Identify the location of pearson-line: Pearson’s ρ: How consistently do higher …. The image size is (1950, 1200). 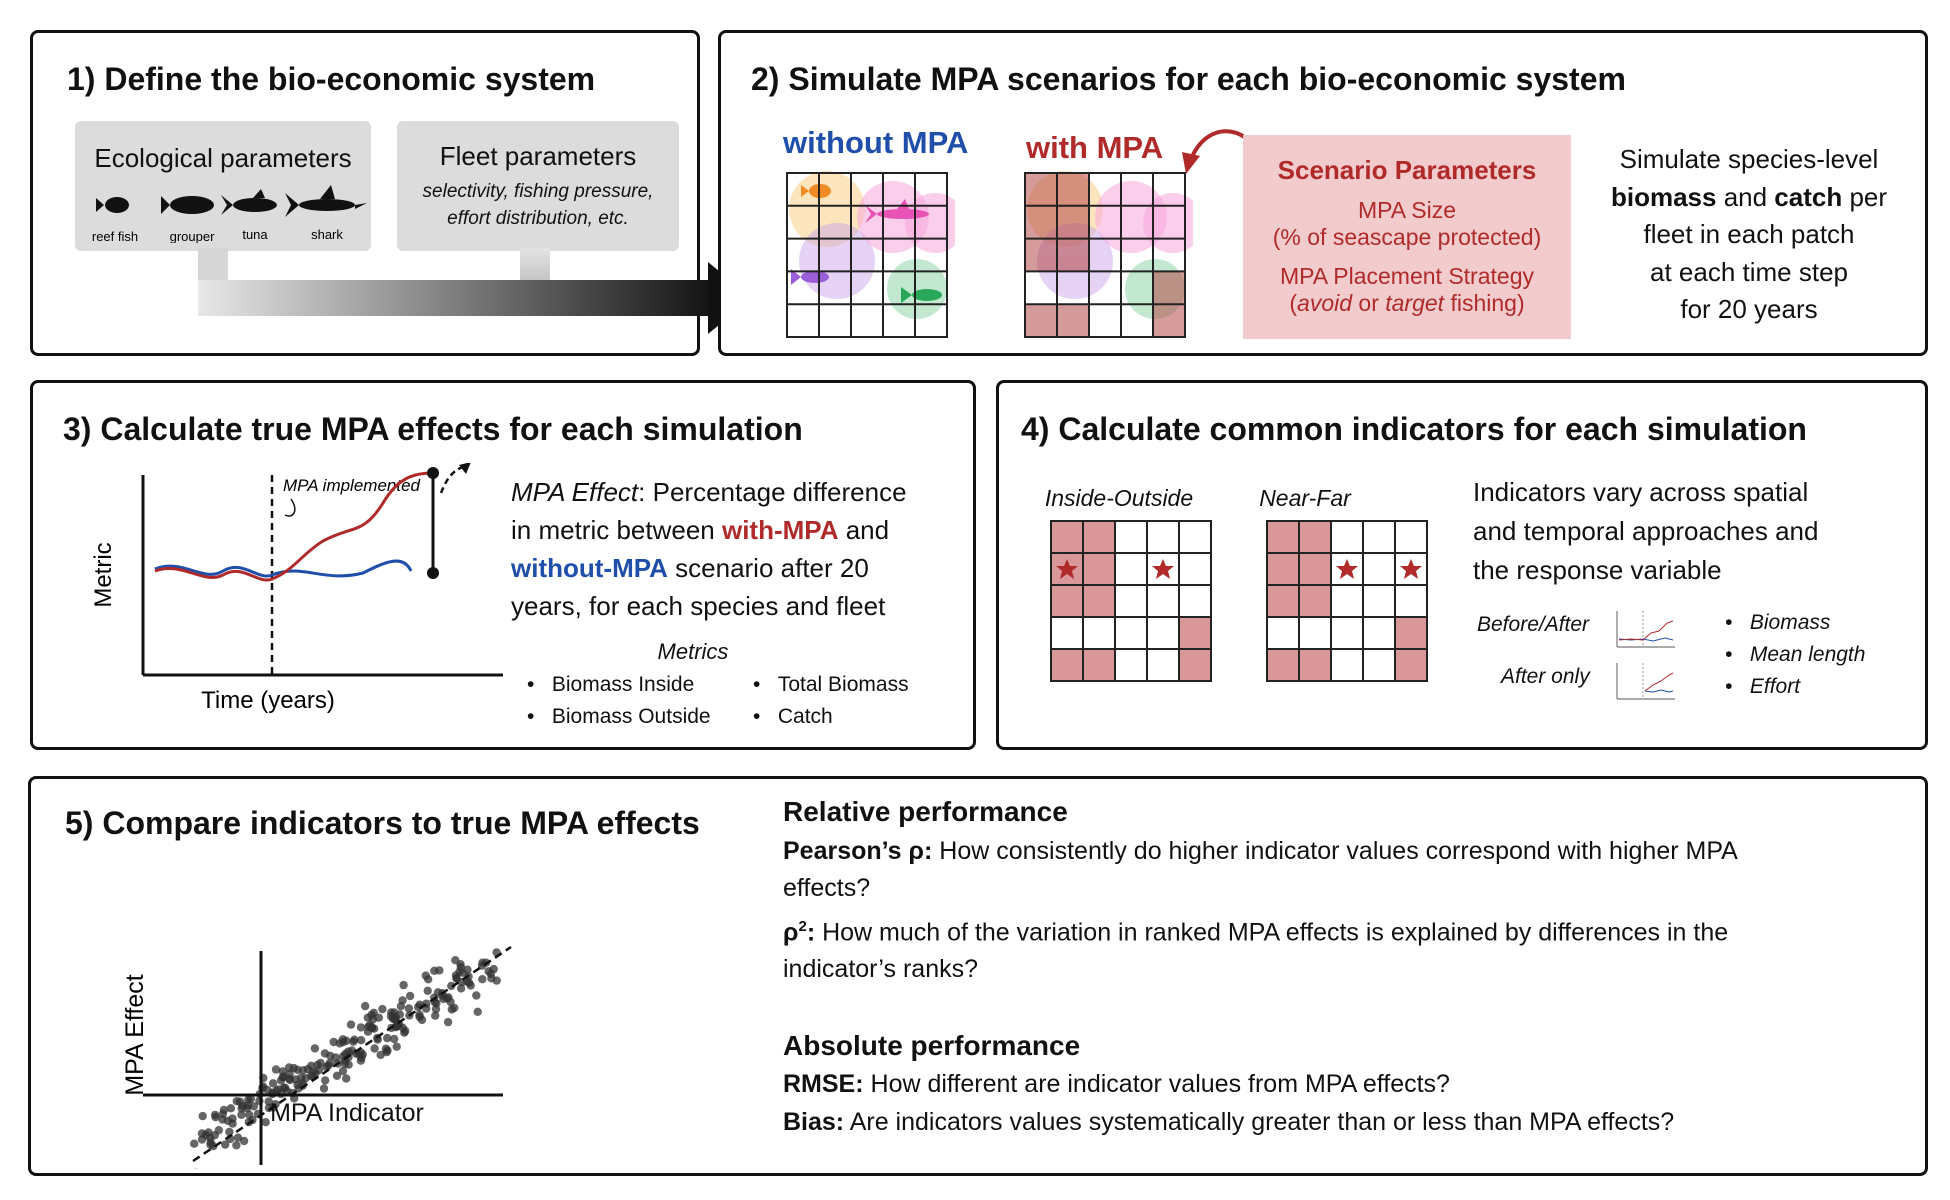
(1260, 850).